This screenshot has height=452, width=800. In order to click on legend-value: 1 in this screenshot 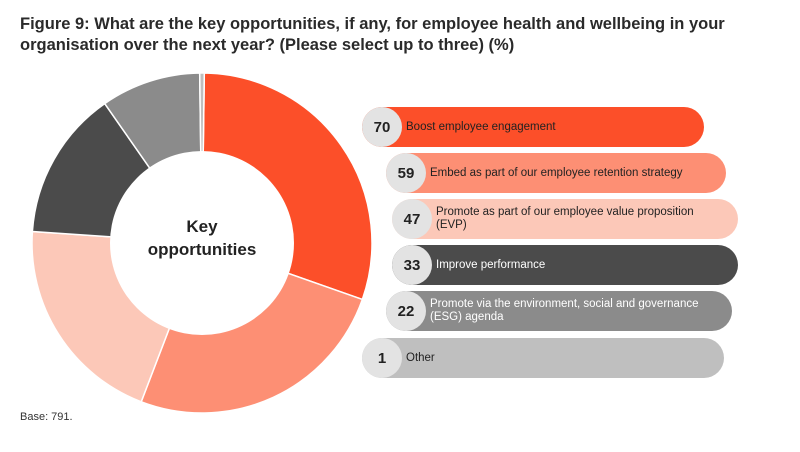, I will do `click(382, 358)`.